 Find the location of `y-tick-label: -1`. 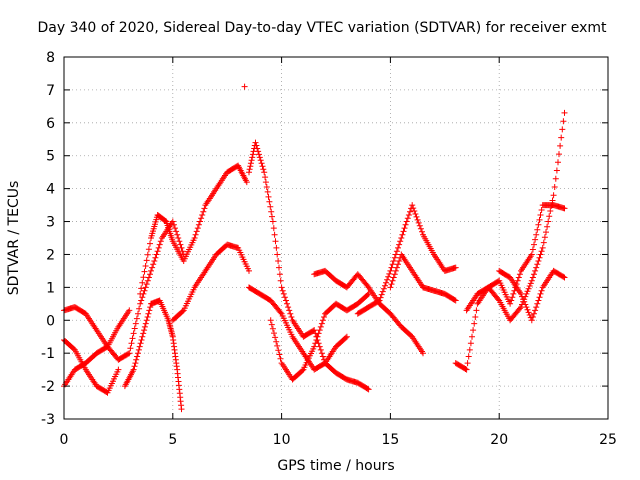

y-tick-label: -1 is located at coordinates (48, 354).